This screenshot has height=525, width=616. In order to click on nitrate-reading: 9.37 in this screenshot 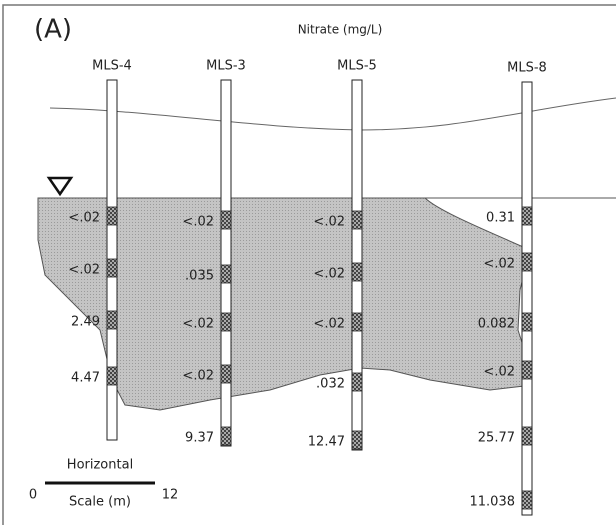, I will do `click(199, 438)`.